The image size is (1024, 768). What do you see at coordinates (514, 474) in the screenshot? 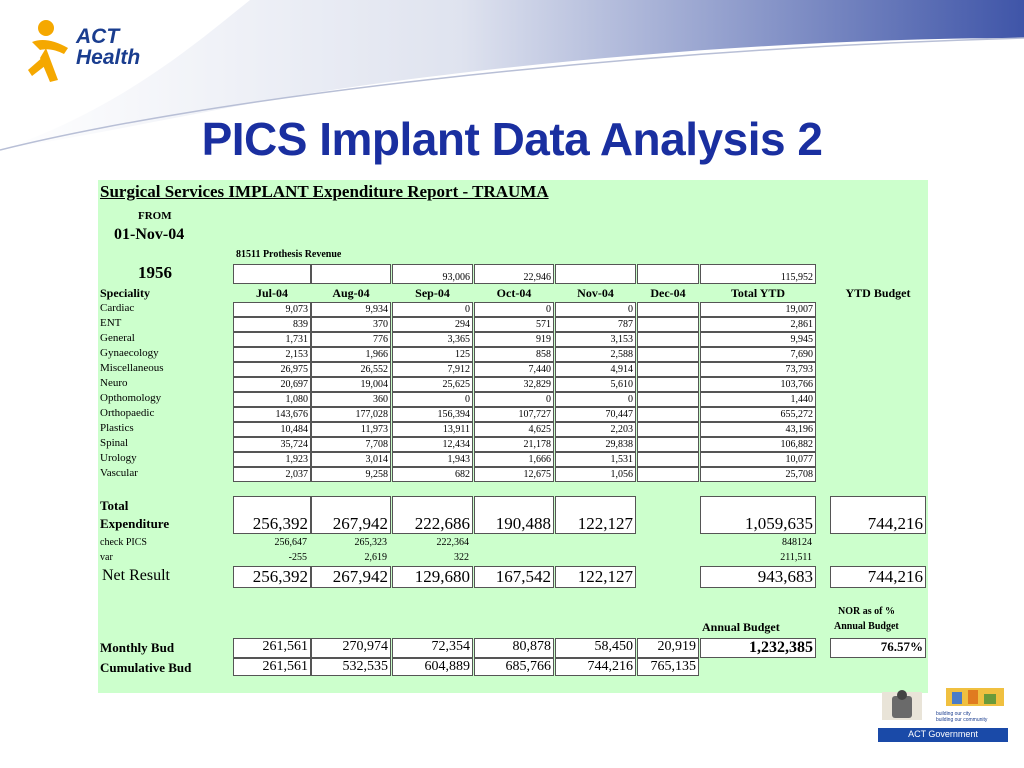
I see `specialty-value: 12,675` at bounding box center [514, 474].